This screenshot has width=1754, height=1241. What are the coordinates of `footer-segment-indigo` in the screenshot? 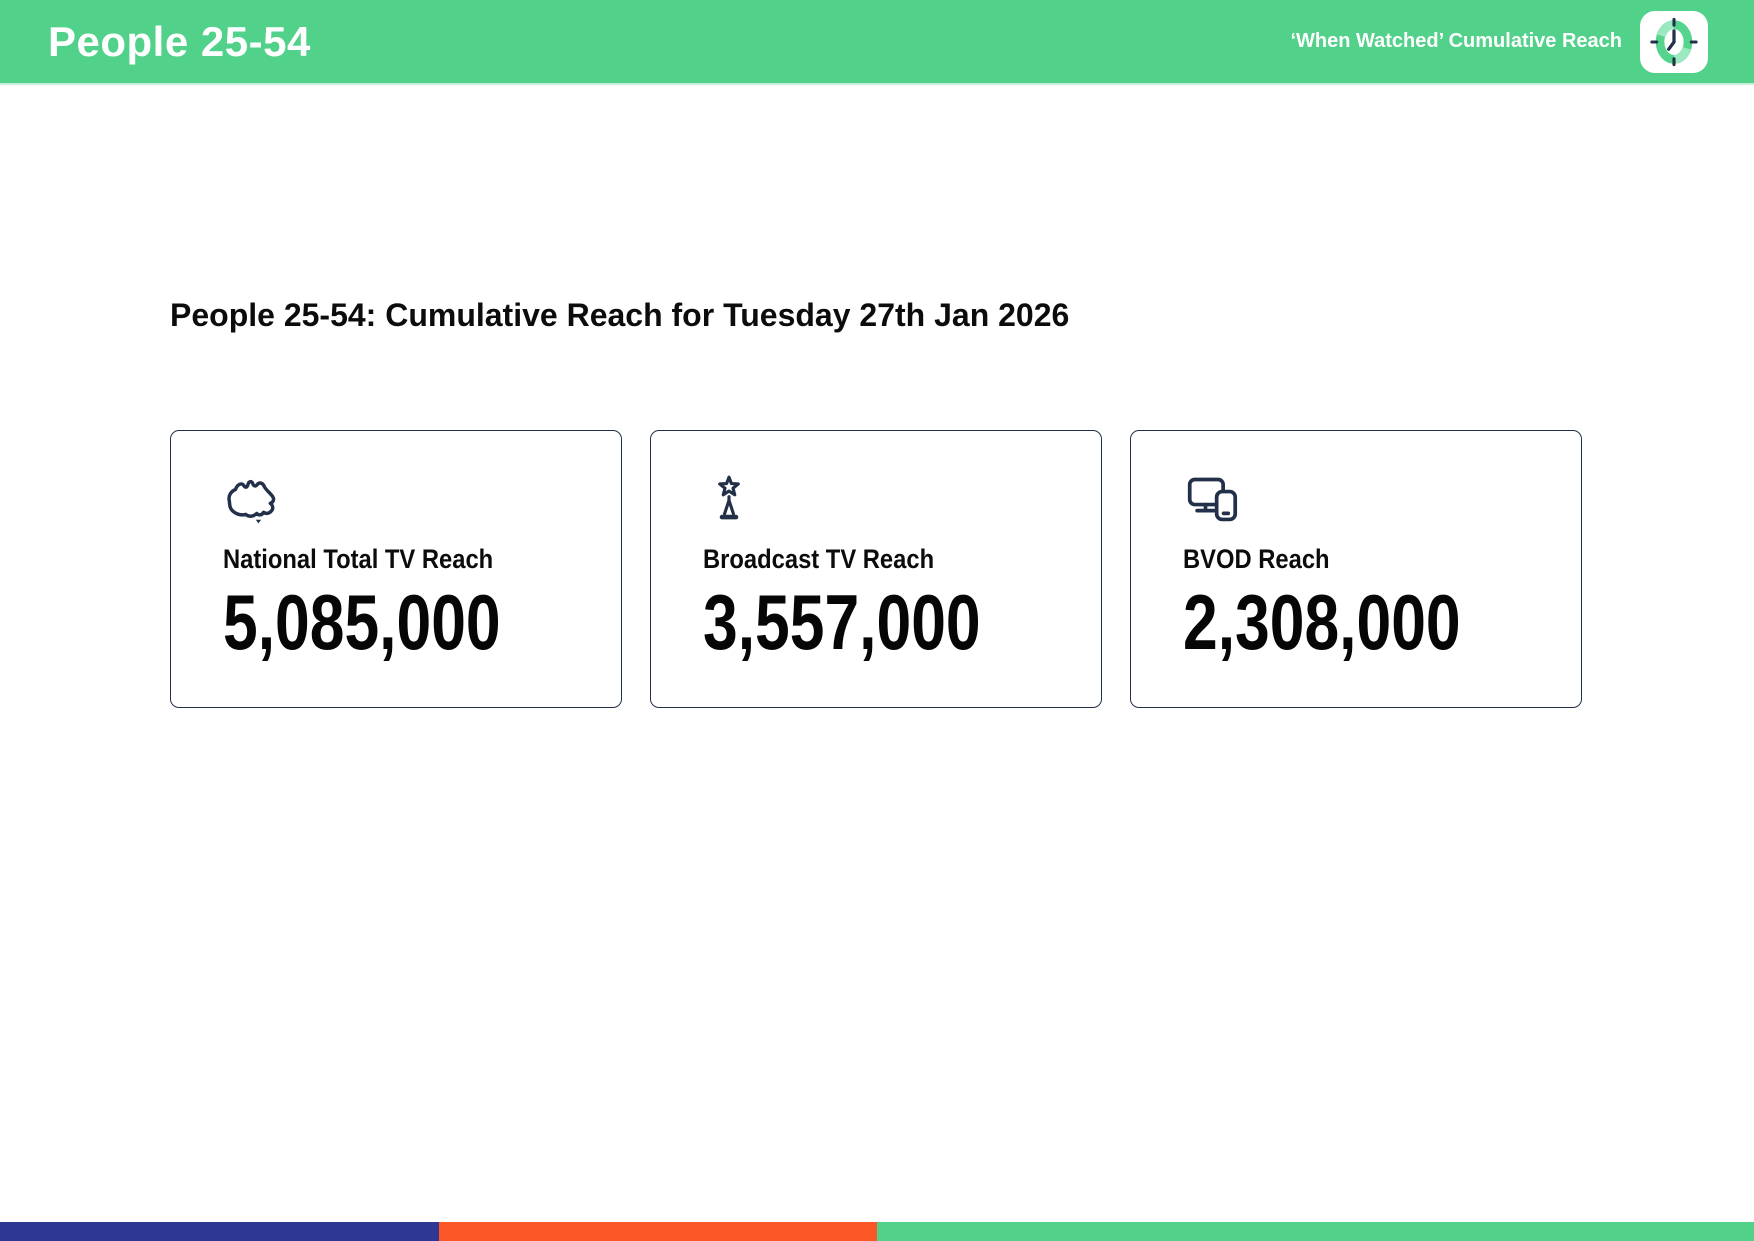 It's located at (219, 1231).